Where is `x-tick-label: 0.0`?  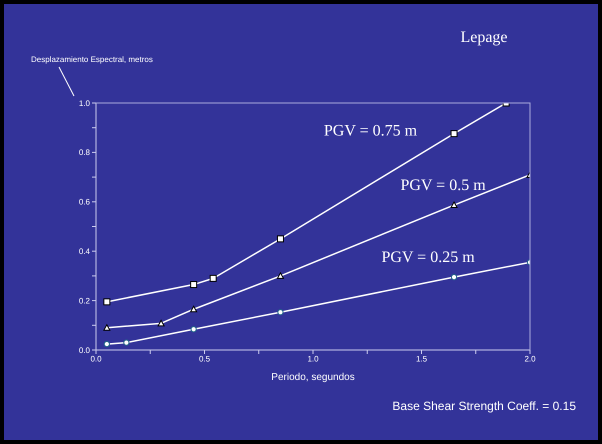
x-tick-label: 0.0 is located at coordinates (96, 359).